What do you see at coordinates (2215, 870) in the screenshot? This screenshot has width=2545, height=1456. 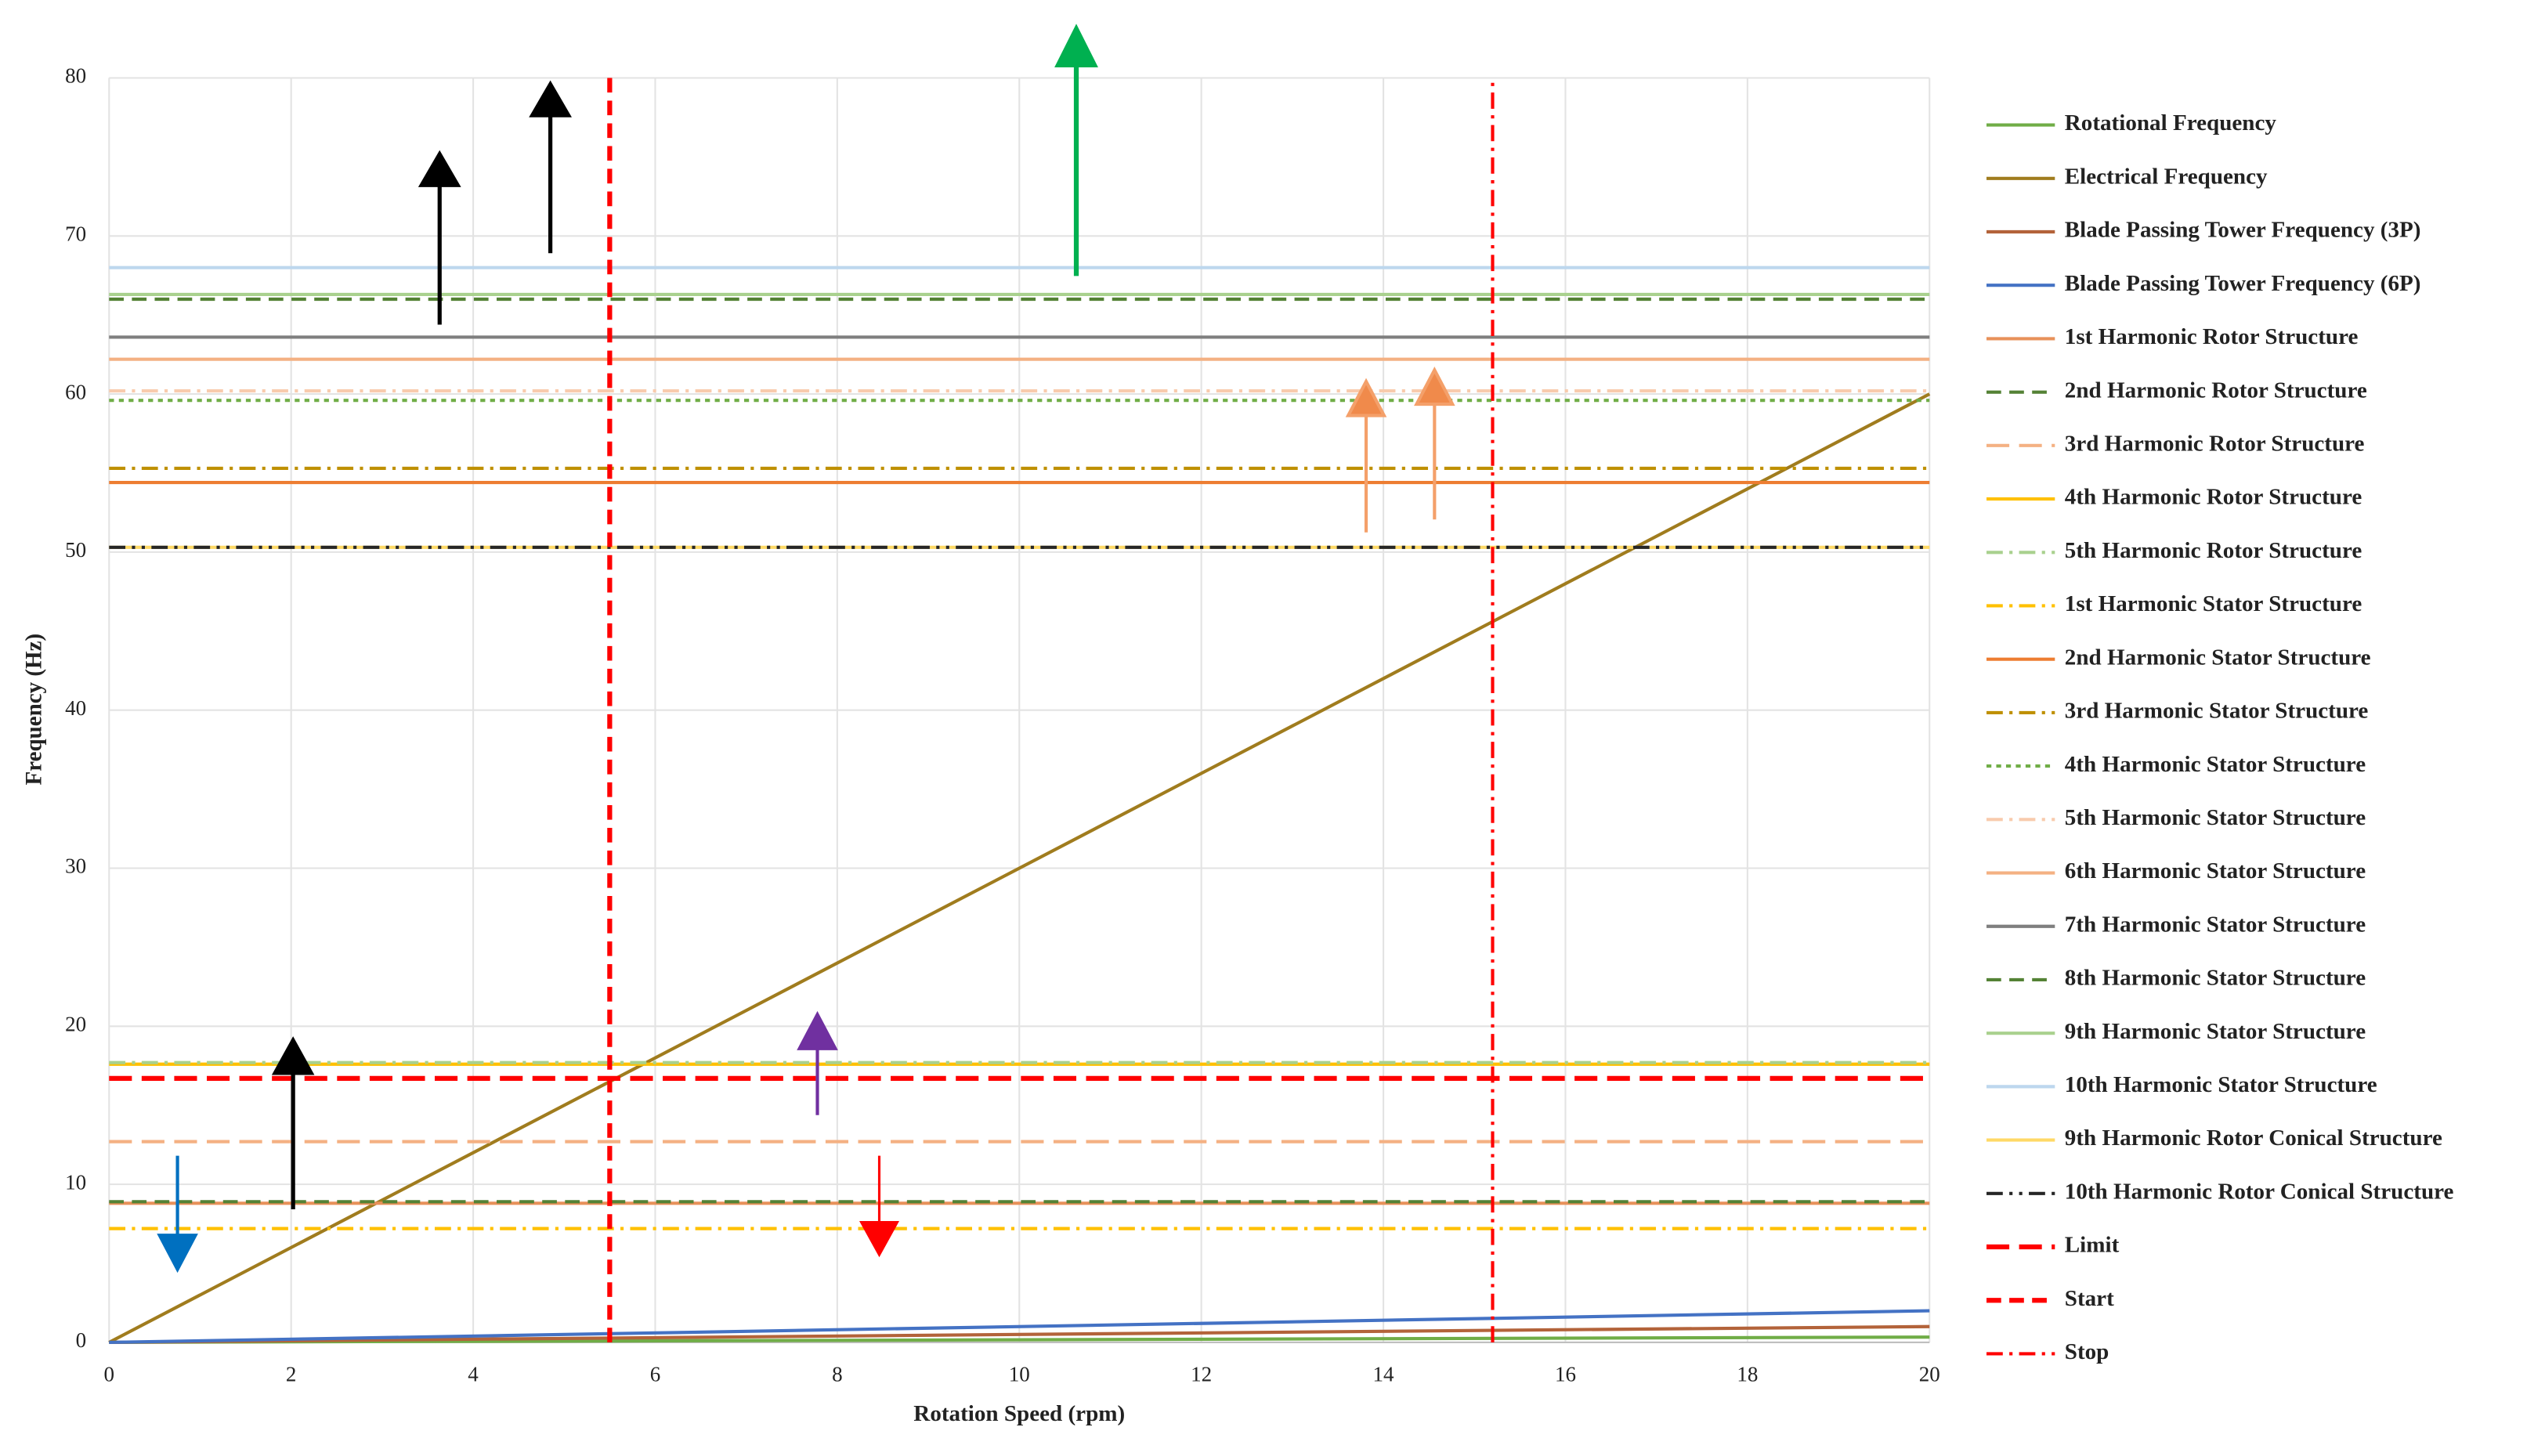 I see `legend-label: 6th Harmonic Stator Structure` at bounding box center [2215, 870].